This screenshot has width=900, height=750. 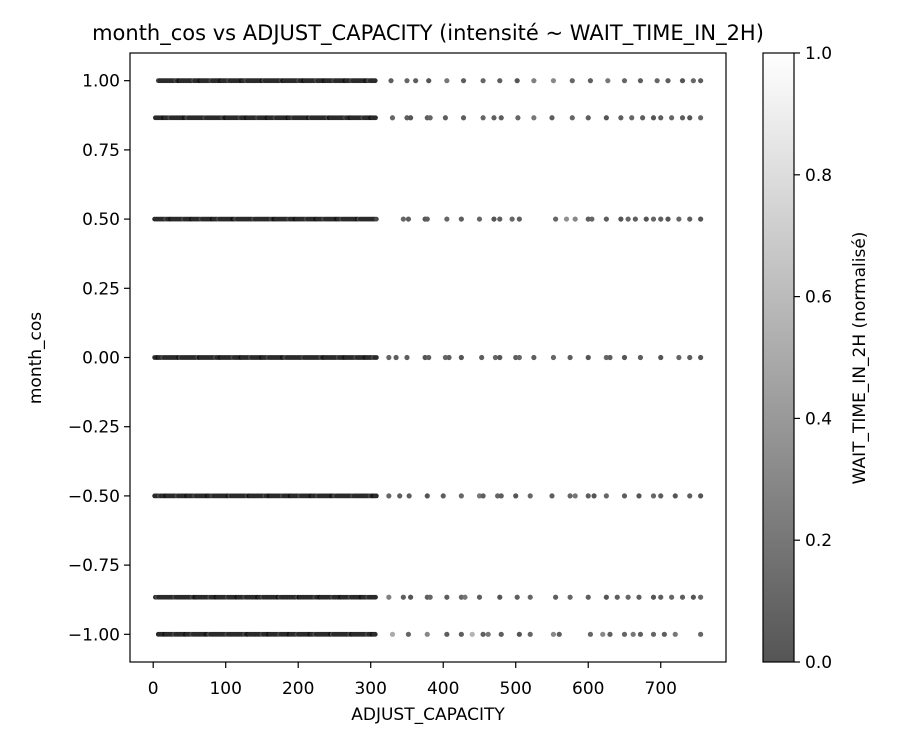 What do you see at coordinates (99, 358) in the screenshot?
I see `y-axis-ticks: 1.00 0.75 0.50 0.25 0.00 −0.25 −0.50 −0.75 −1.00` at bounding box center [99, 358].